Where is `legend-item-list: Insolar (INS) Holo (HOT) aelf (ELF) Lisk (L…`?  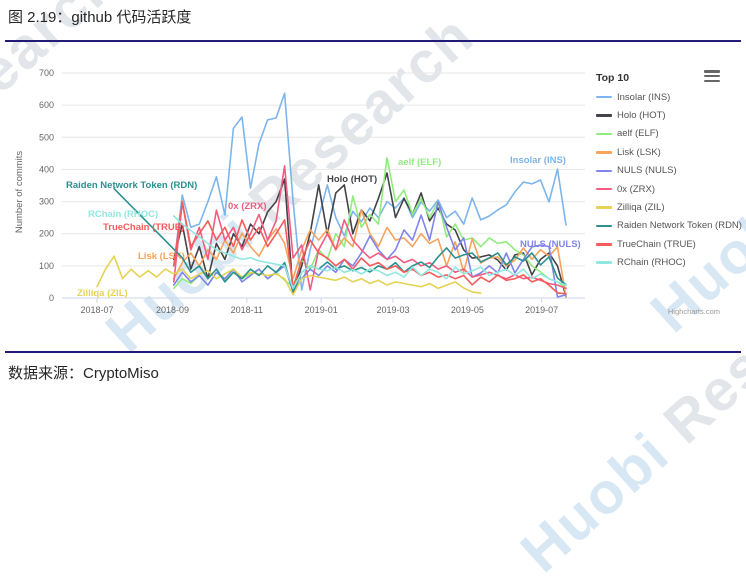
legend-item-list: Insolar (INS) Holo (HOT) aelf (ELF) Lisk (L… is located at coordinates (670, 180).